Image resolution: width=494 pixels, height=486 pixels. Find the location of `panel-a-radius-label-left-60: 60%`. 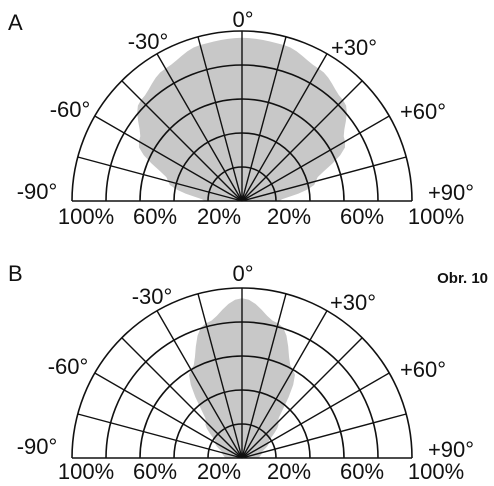

panel-a-radius-label-left-60: 60% is located at coordinates (155, 216).